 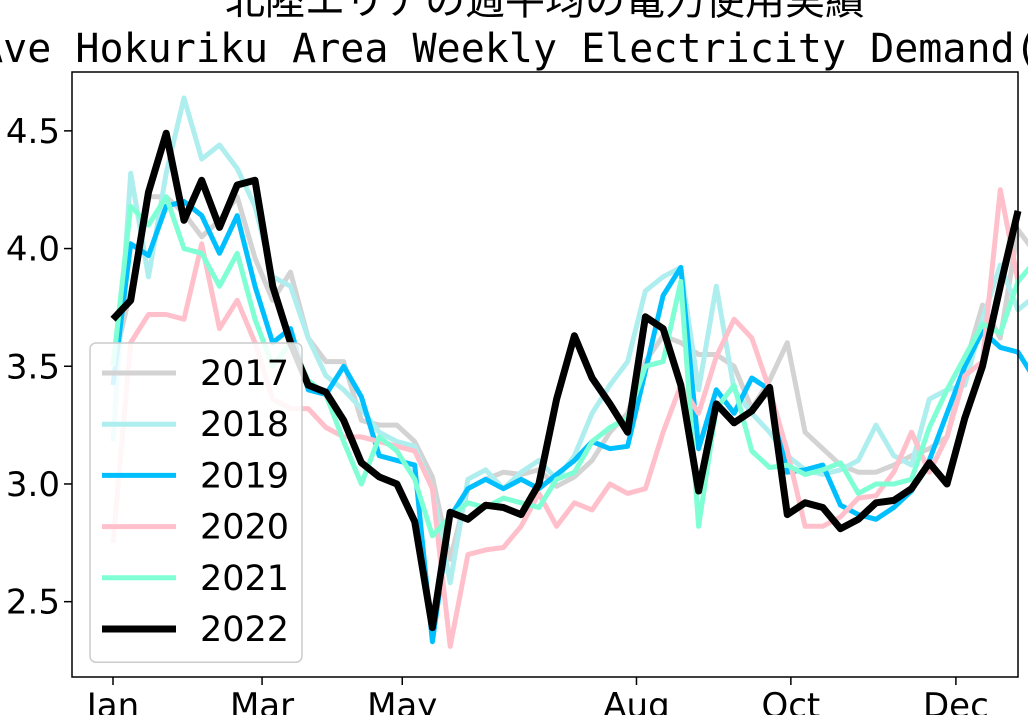 I want to click on y-axis: 2.5 3.0 3.5 4.0 4.5, so click(x=39, y=367).